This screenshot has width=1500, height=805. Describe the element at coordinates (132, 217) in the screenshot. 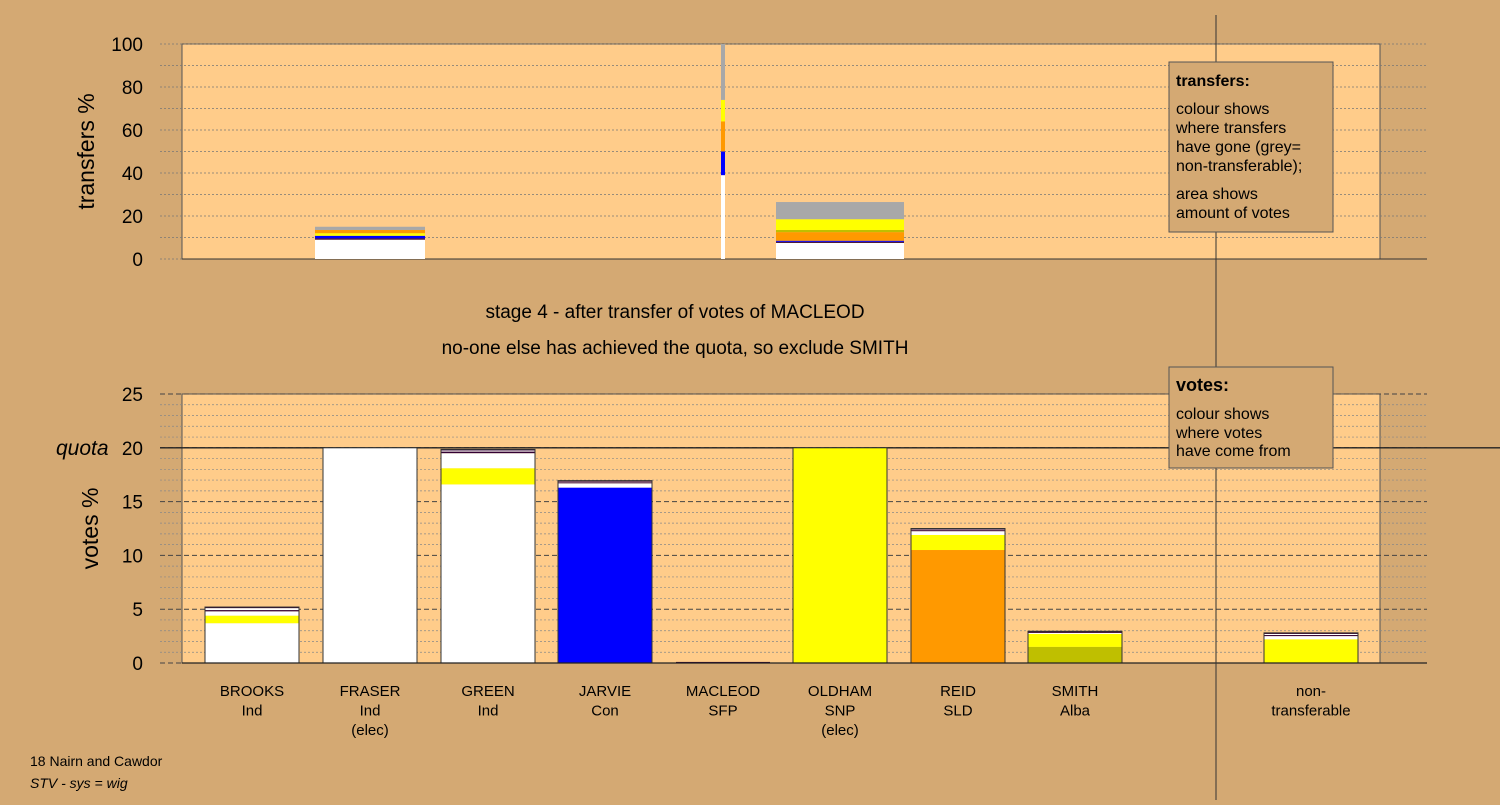

I see `transfers-y-tick-label: 20` at that location.